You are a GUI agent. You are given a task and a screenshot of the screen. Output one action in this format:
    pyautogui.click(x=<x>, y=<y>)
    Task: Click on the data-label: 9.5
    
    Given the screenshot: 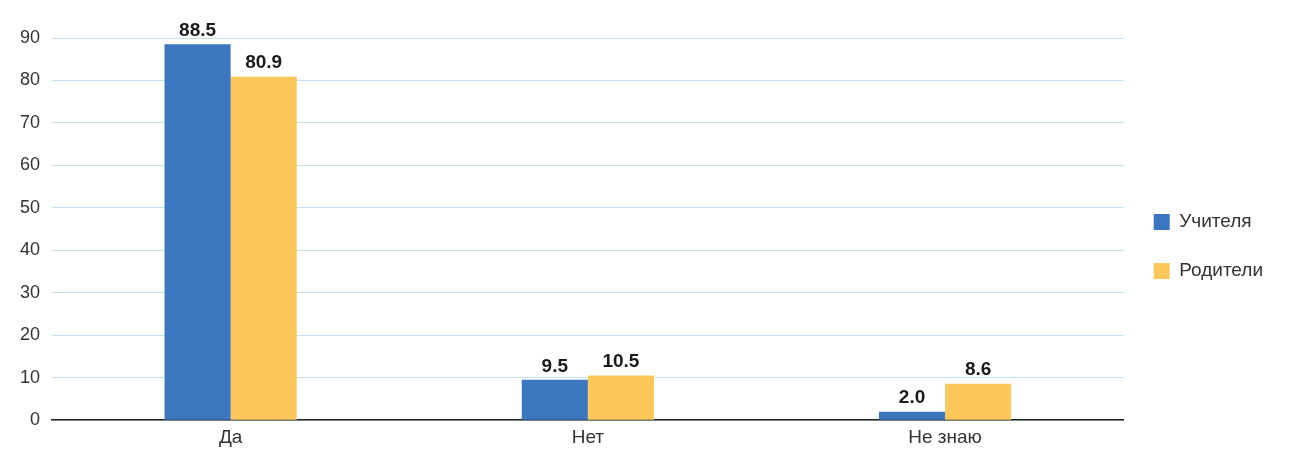 What is the action you would take?
    pyautogui.click(x=555, y=365)
    